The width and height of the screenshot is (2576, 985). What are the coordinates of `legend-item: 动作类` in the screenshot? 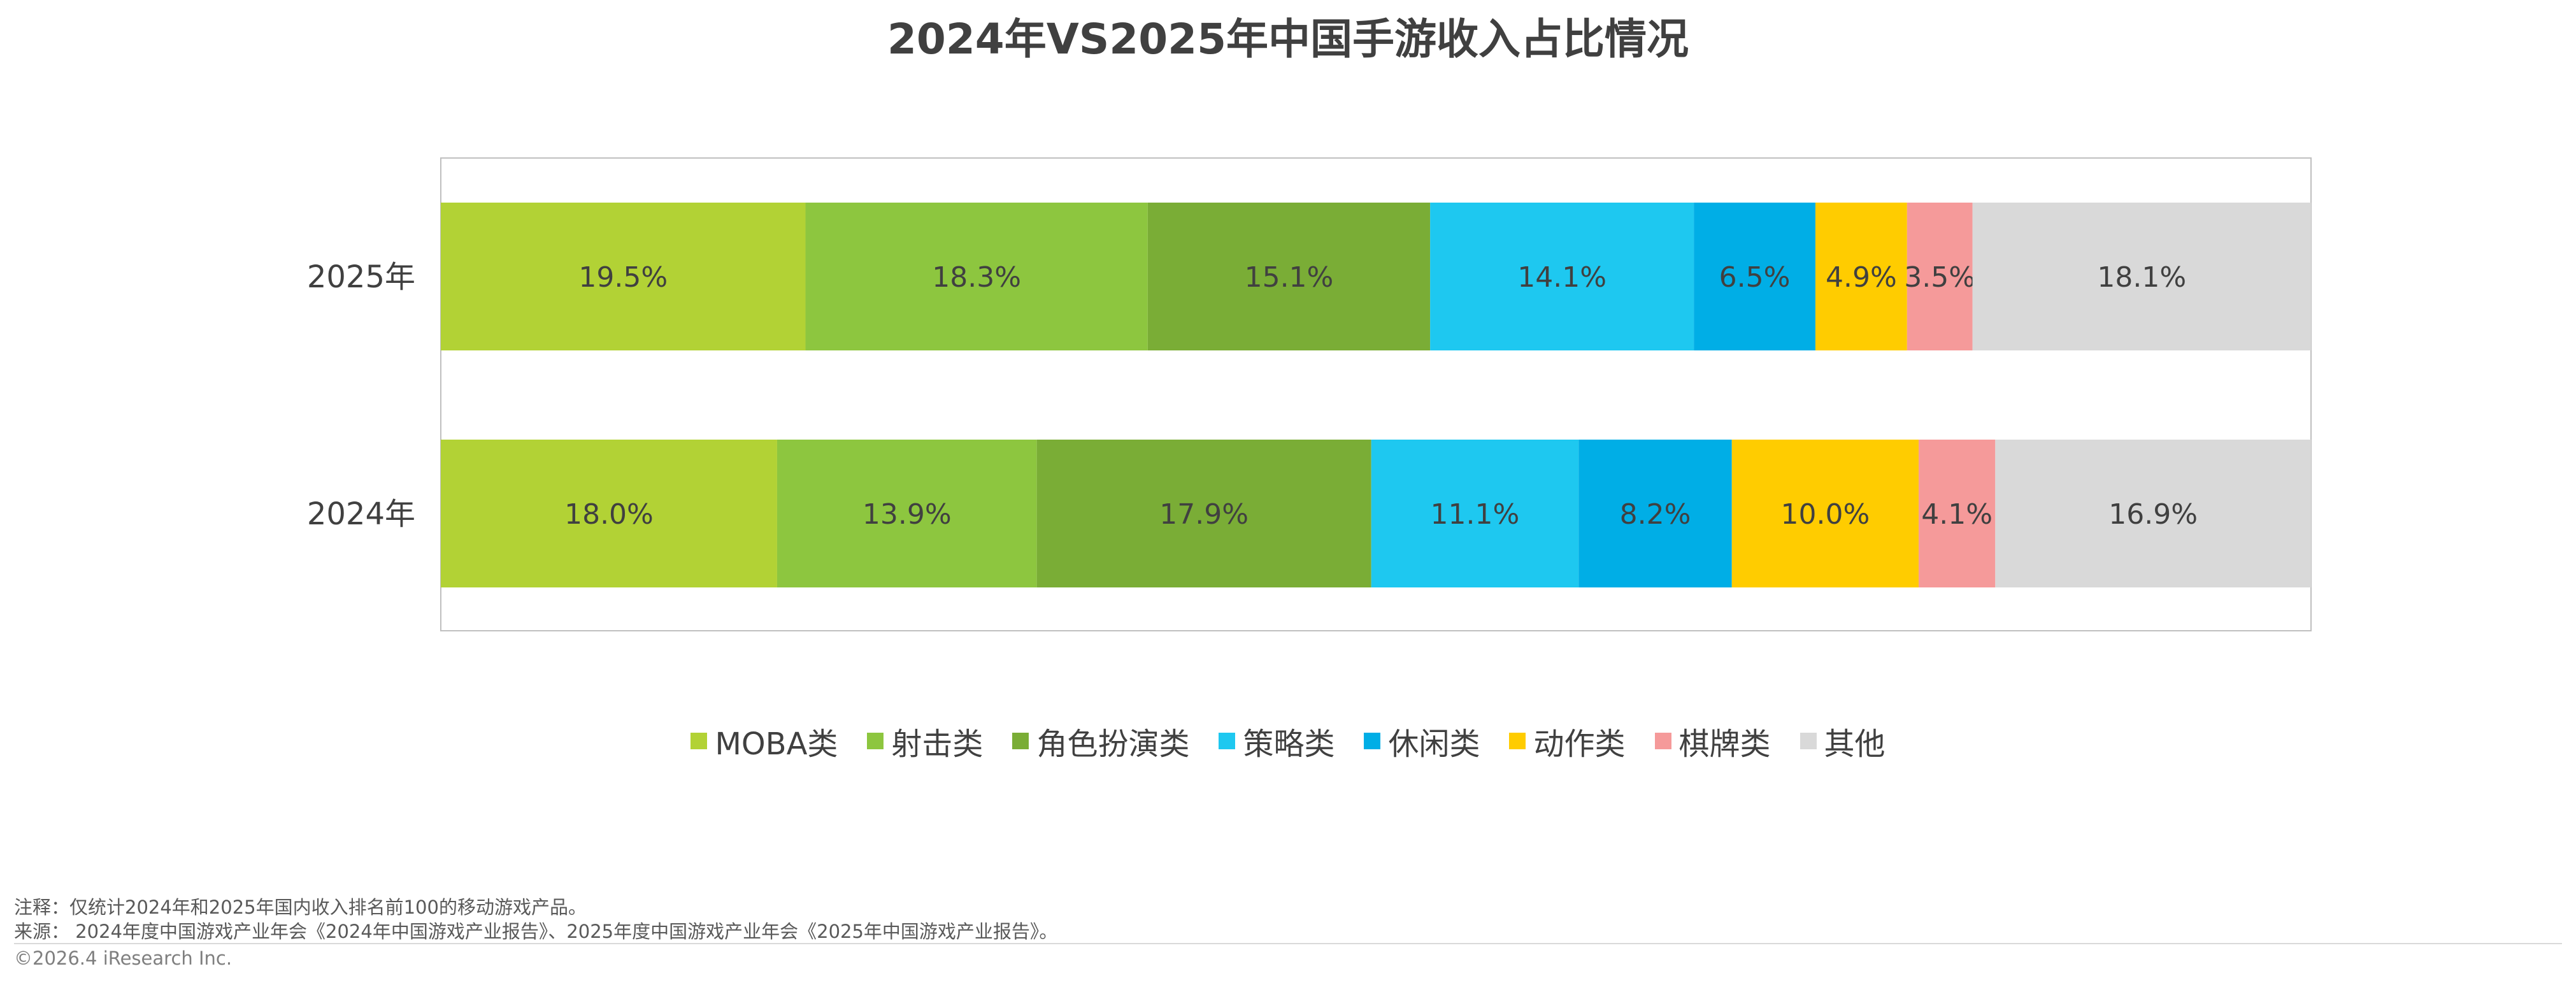 It's located at (1568, 741).